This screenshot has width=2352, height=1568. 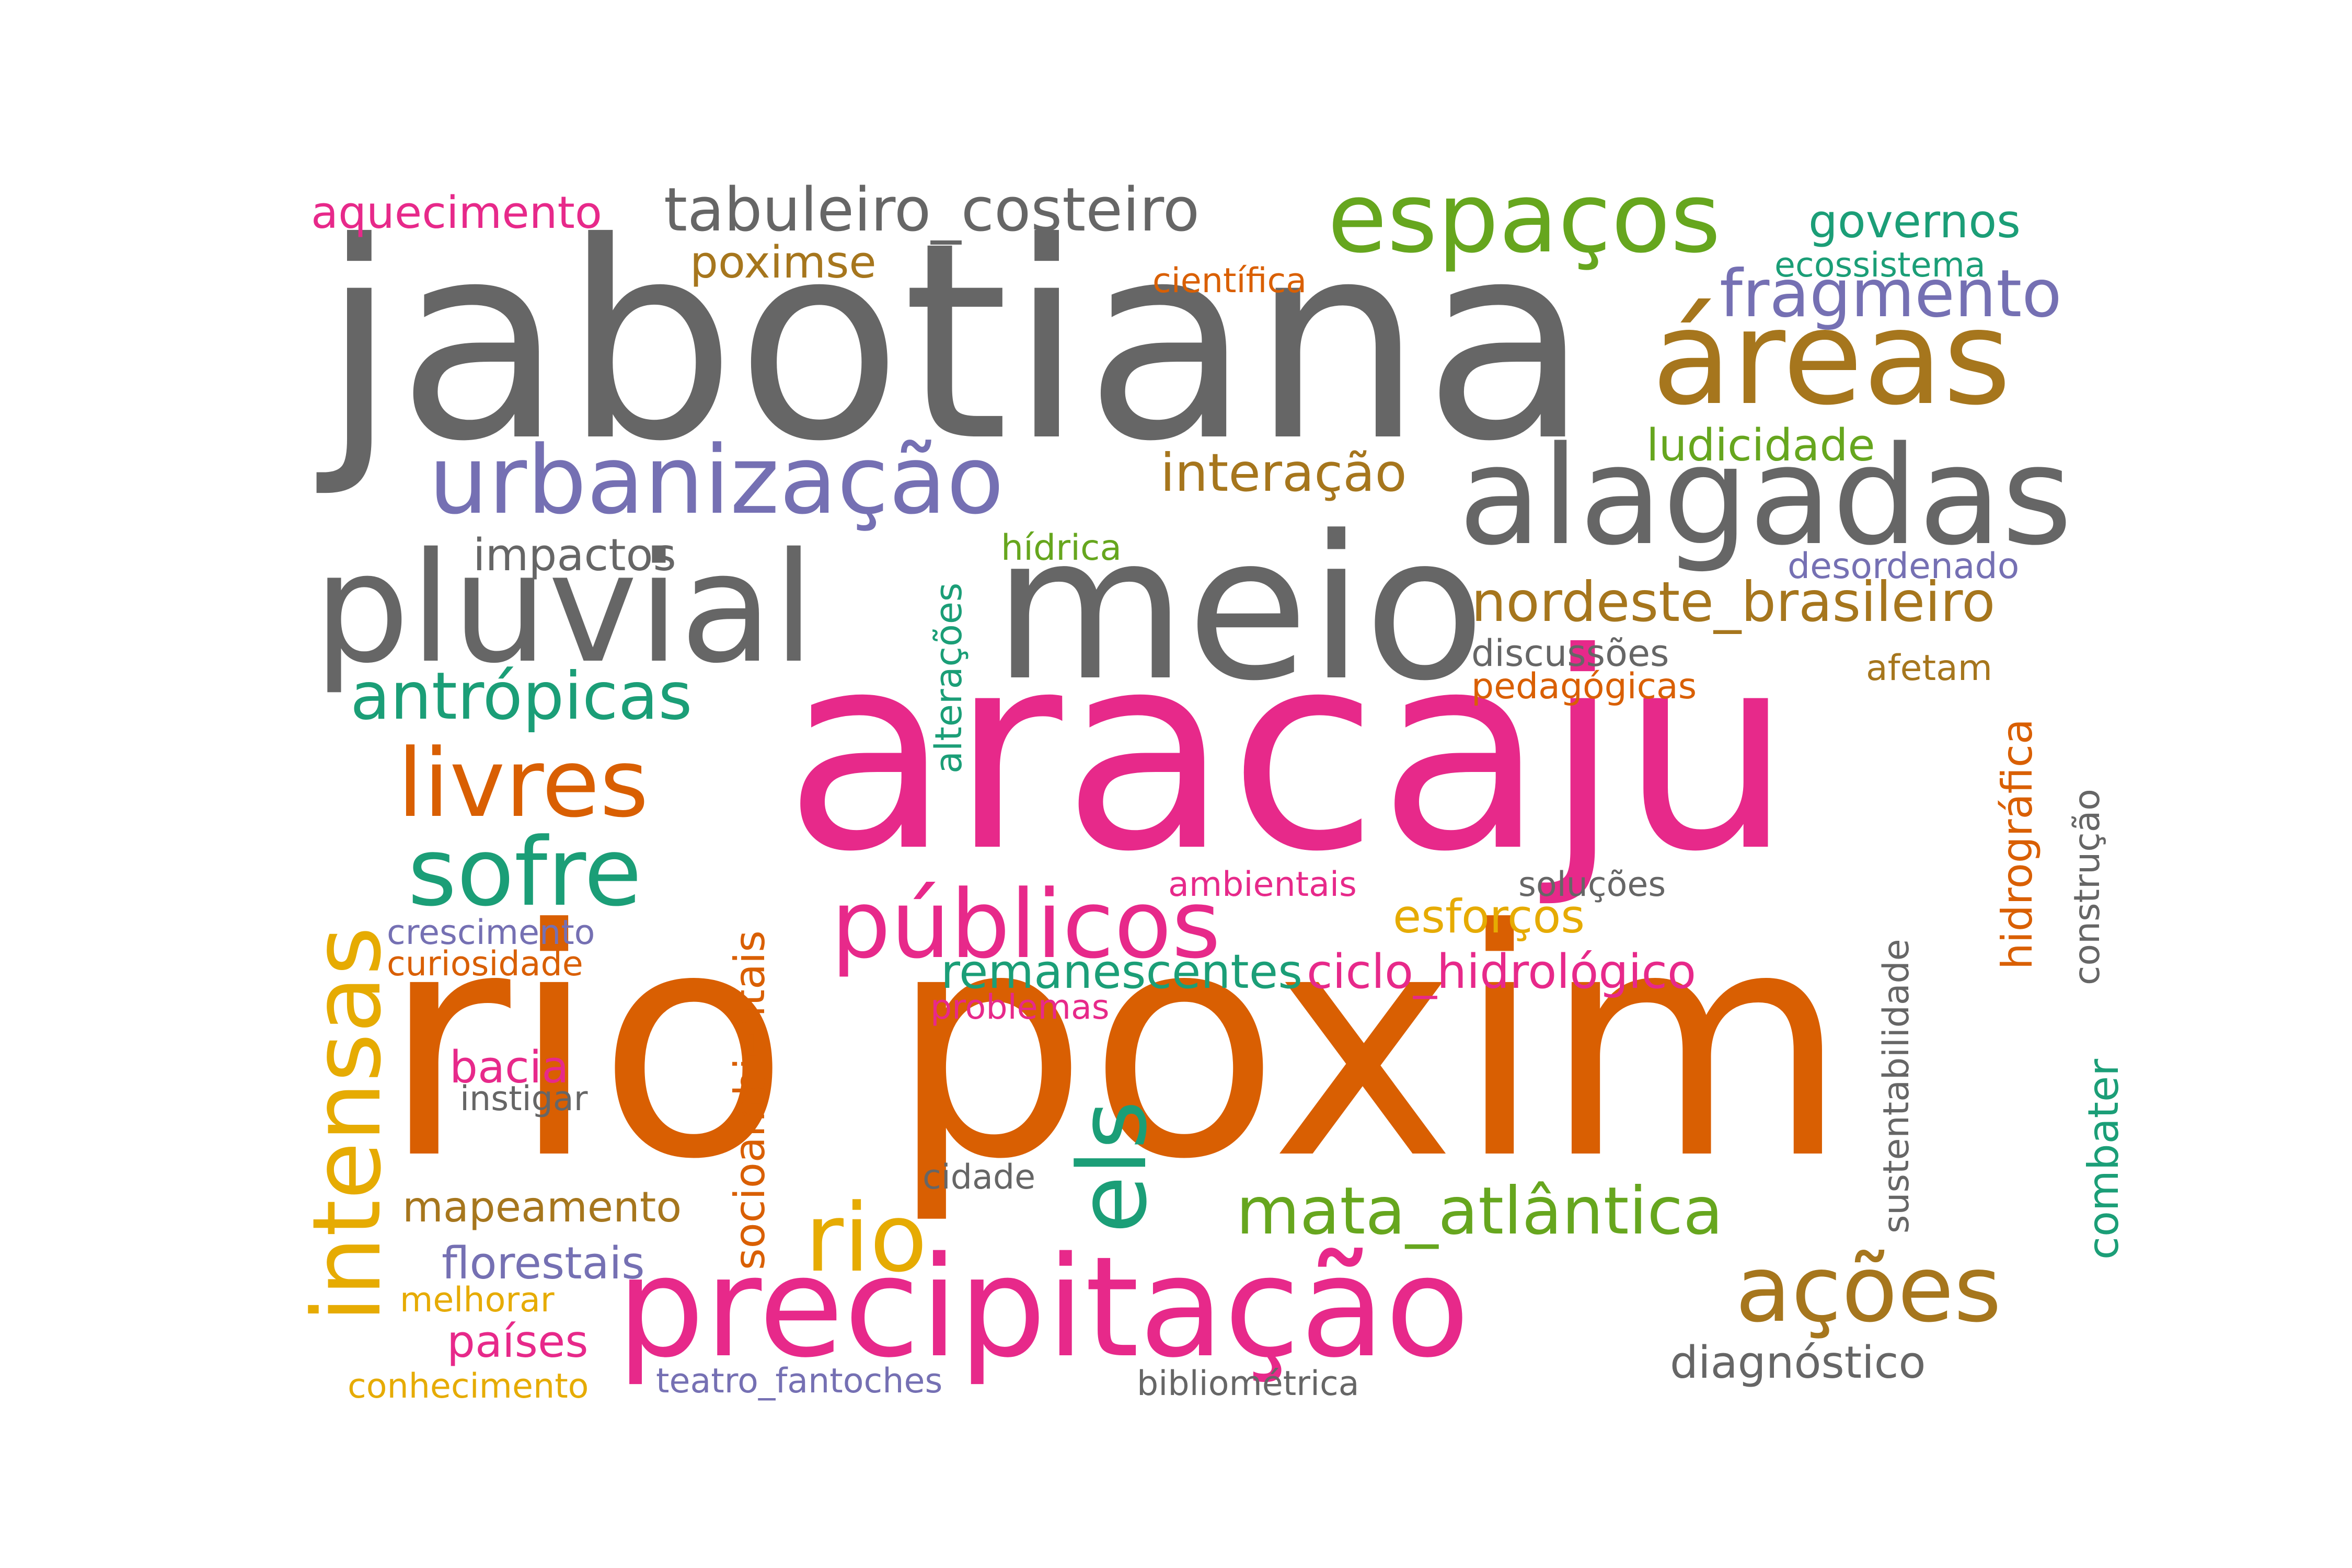 I want to click on word-construcao: construção, so click(x=2087, y=887).